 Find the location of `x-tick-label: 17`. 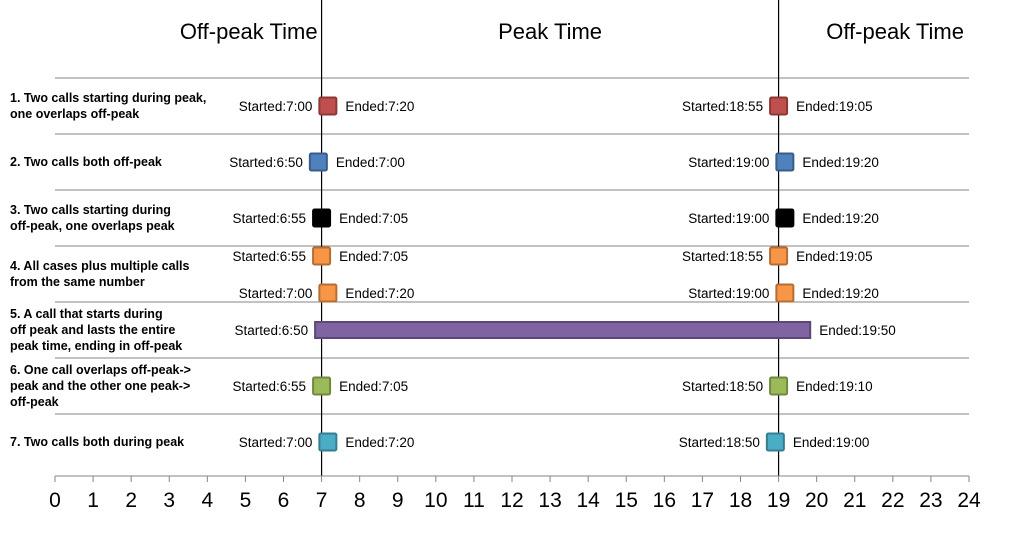

x-tick-label: 17 is located at coordinates (702, 500).